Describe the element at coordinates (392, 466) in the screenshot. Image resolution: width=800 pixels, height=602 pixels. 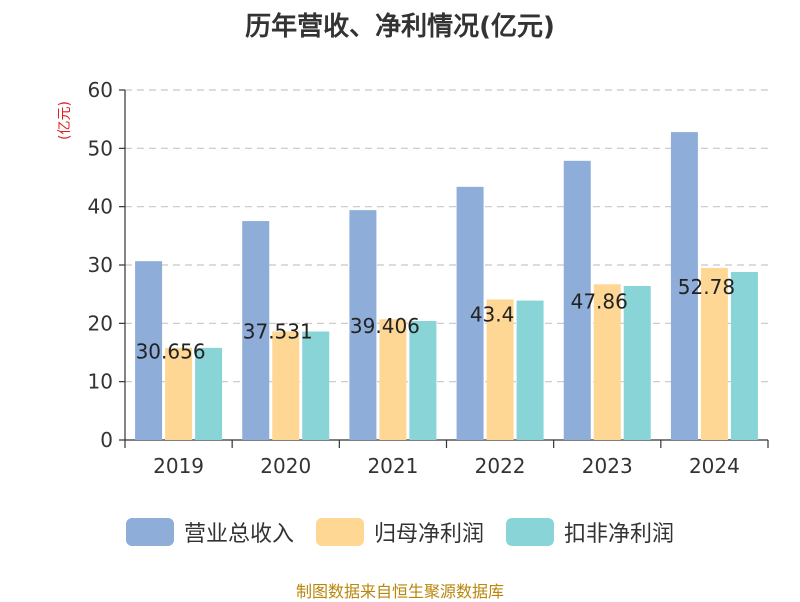
I see `x-tick-label: 2021` at that location.